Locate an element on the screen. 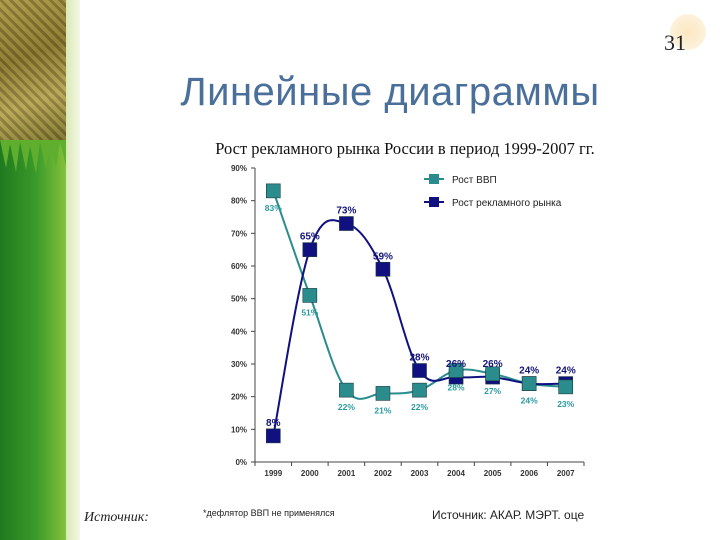 The image size is (720, 540). y-tick-label: 30% is located at coordinates (239, 364).